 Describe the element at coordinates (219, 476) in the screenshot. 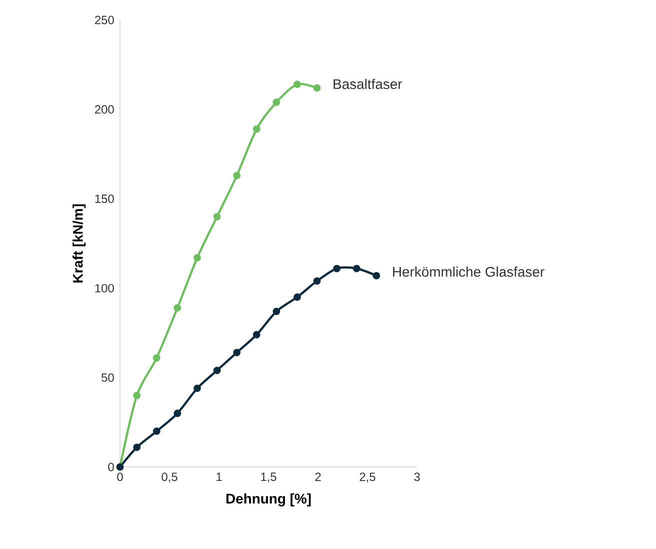

I see `x-tick-label: 1` at that location.